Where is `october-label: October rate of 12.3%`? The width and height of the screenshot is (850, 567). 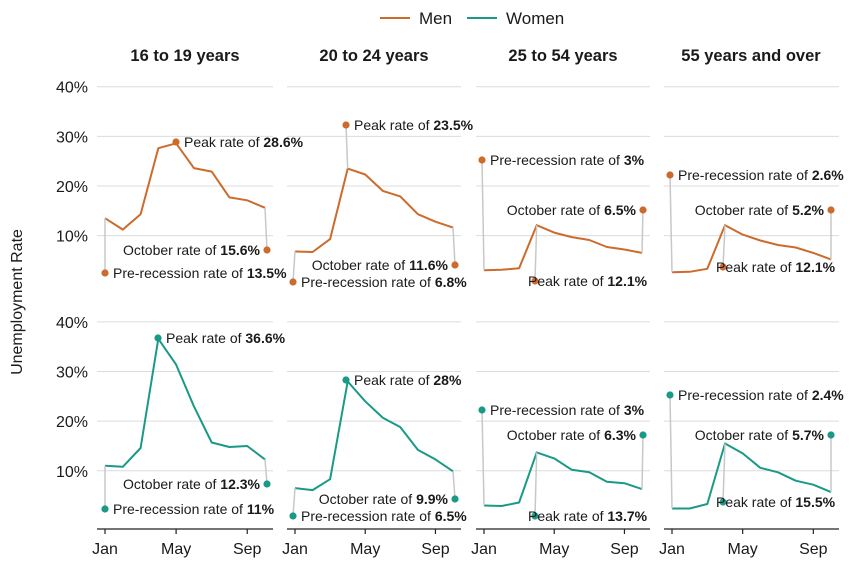
october-label: October rate of 12.3% is located at coordinates (192, 484).